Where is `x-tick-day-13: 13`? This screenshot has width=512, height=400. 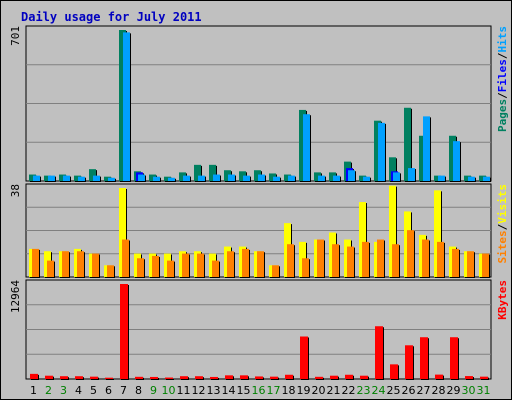
x-tick-day-13: 13 is located at coordinates (214, 390).